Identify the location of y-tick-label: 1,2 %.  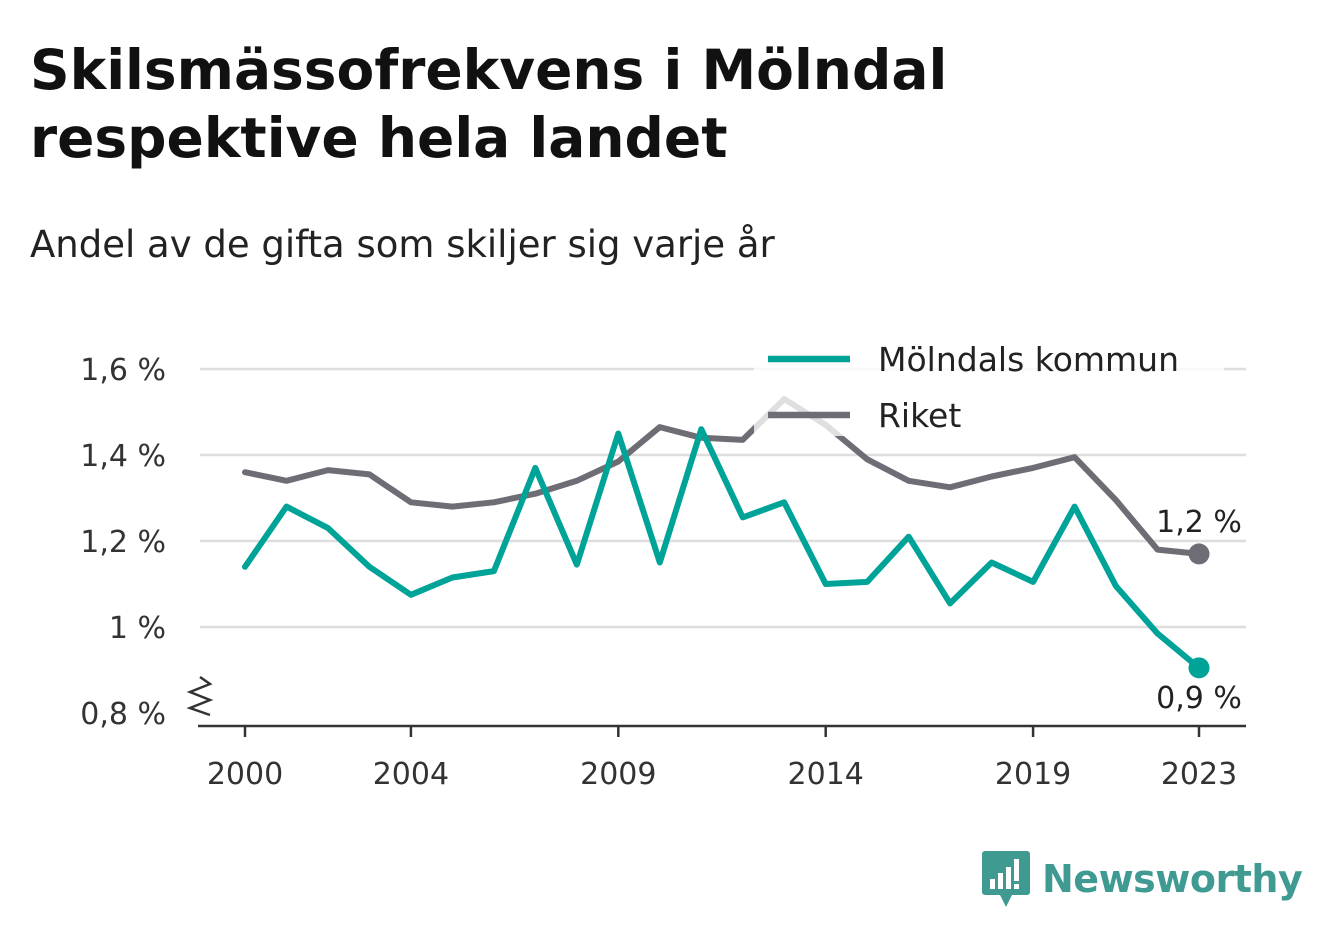
(123, 542).